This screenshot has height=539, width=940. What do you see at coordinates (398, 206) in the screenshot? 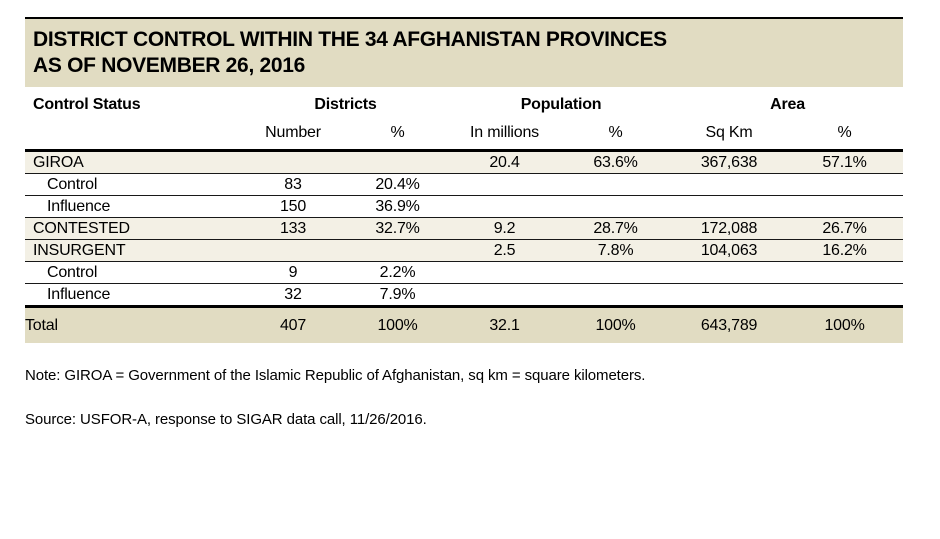
I see `districts-pct-cell: 36.9%` at bounding box center [398, 206].